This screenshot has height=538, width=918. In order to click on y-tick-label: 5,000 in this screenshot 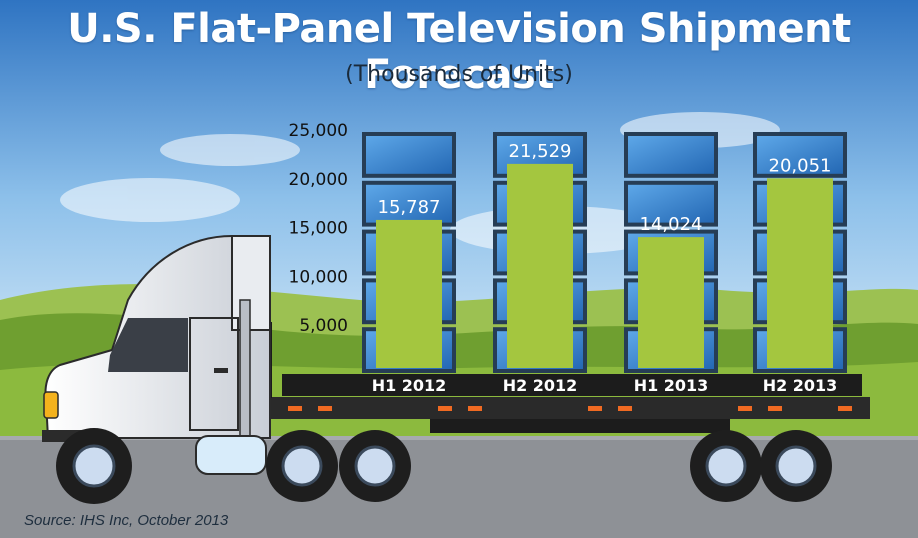, I will do `click(323, 326)`.